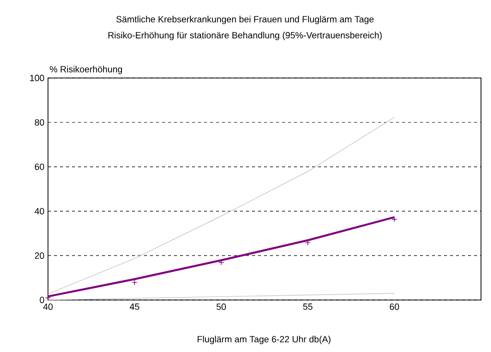 Image resolution: width=491 pixels, height=352 pixels. Describe the element at coordinates (39, 122) in the screenshot. I see `y-tick-label: 80` at that location.